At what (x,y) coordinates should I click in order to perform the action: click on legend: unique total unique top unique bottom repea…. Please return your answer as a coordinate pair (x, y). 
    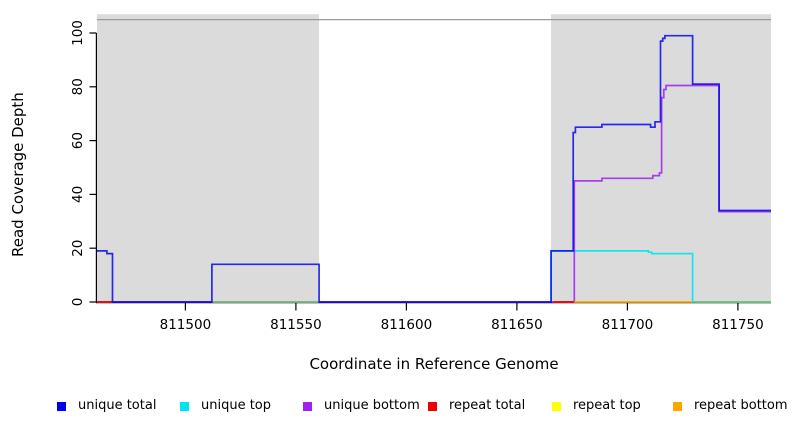
    Looking at the image, I should click on (396, 407).